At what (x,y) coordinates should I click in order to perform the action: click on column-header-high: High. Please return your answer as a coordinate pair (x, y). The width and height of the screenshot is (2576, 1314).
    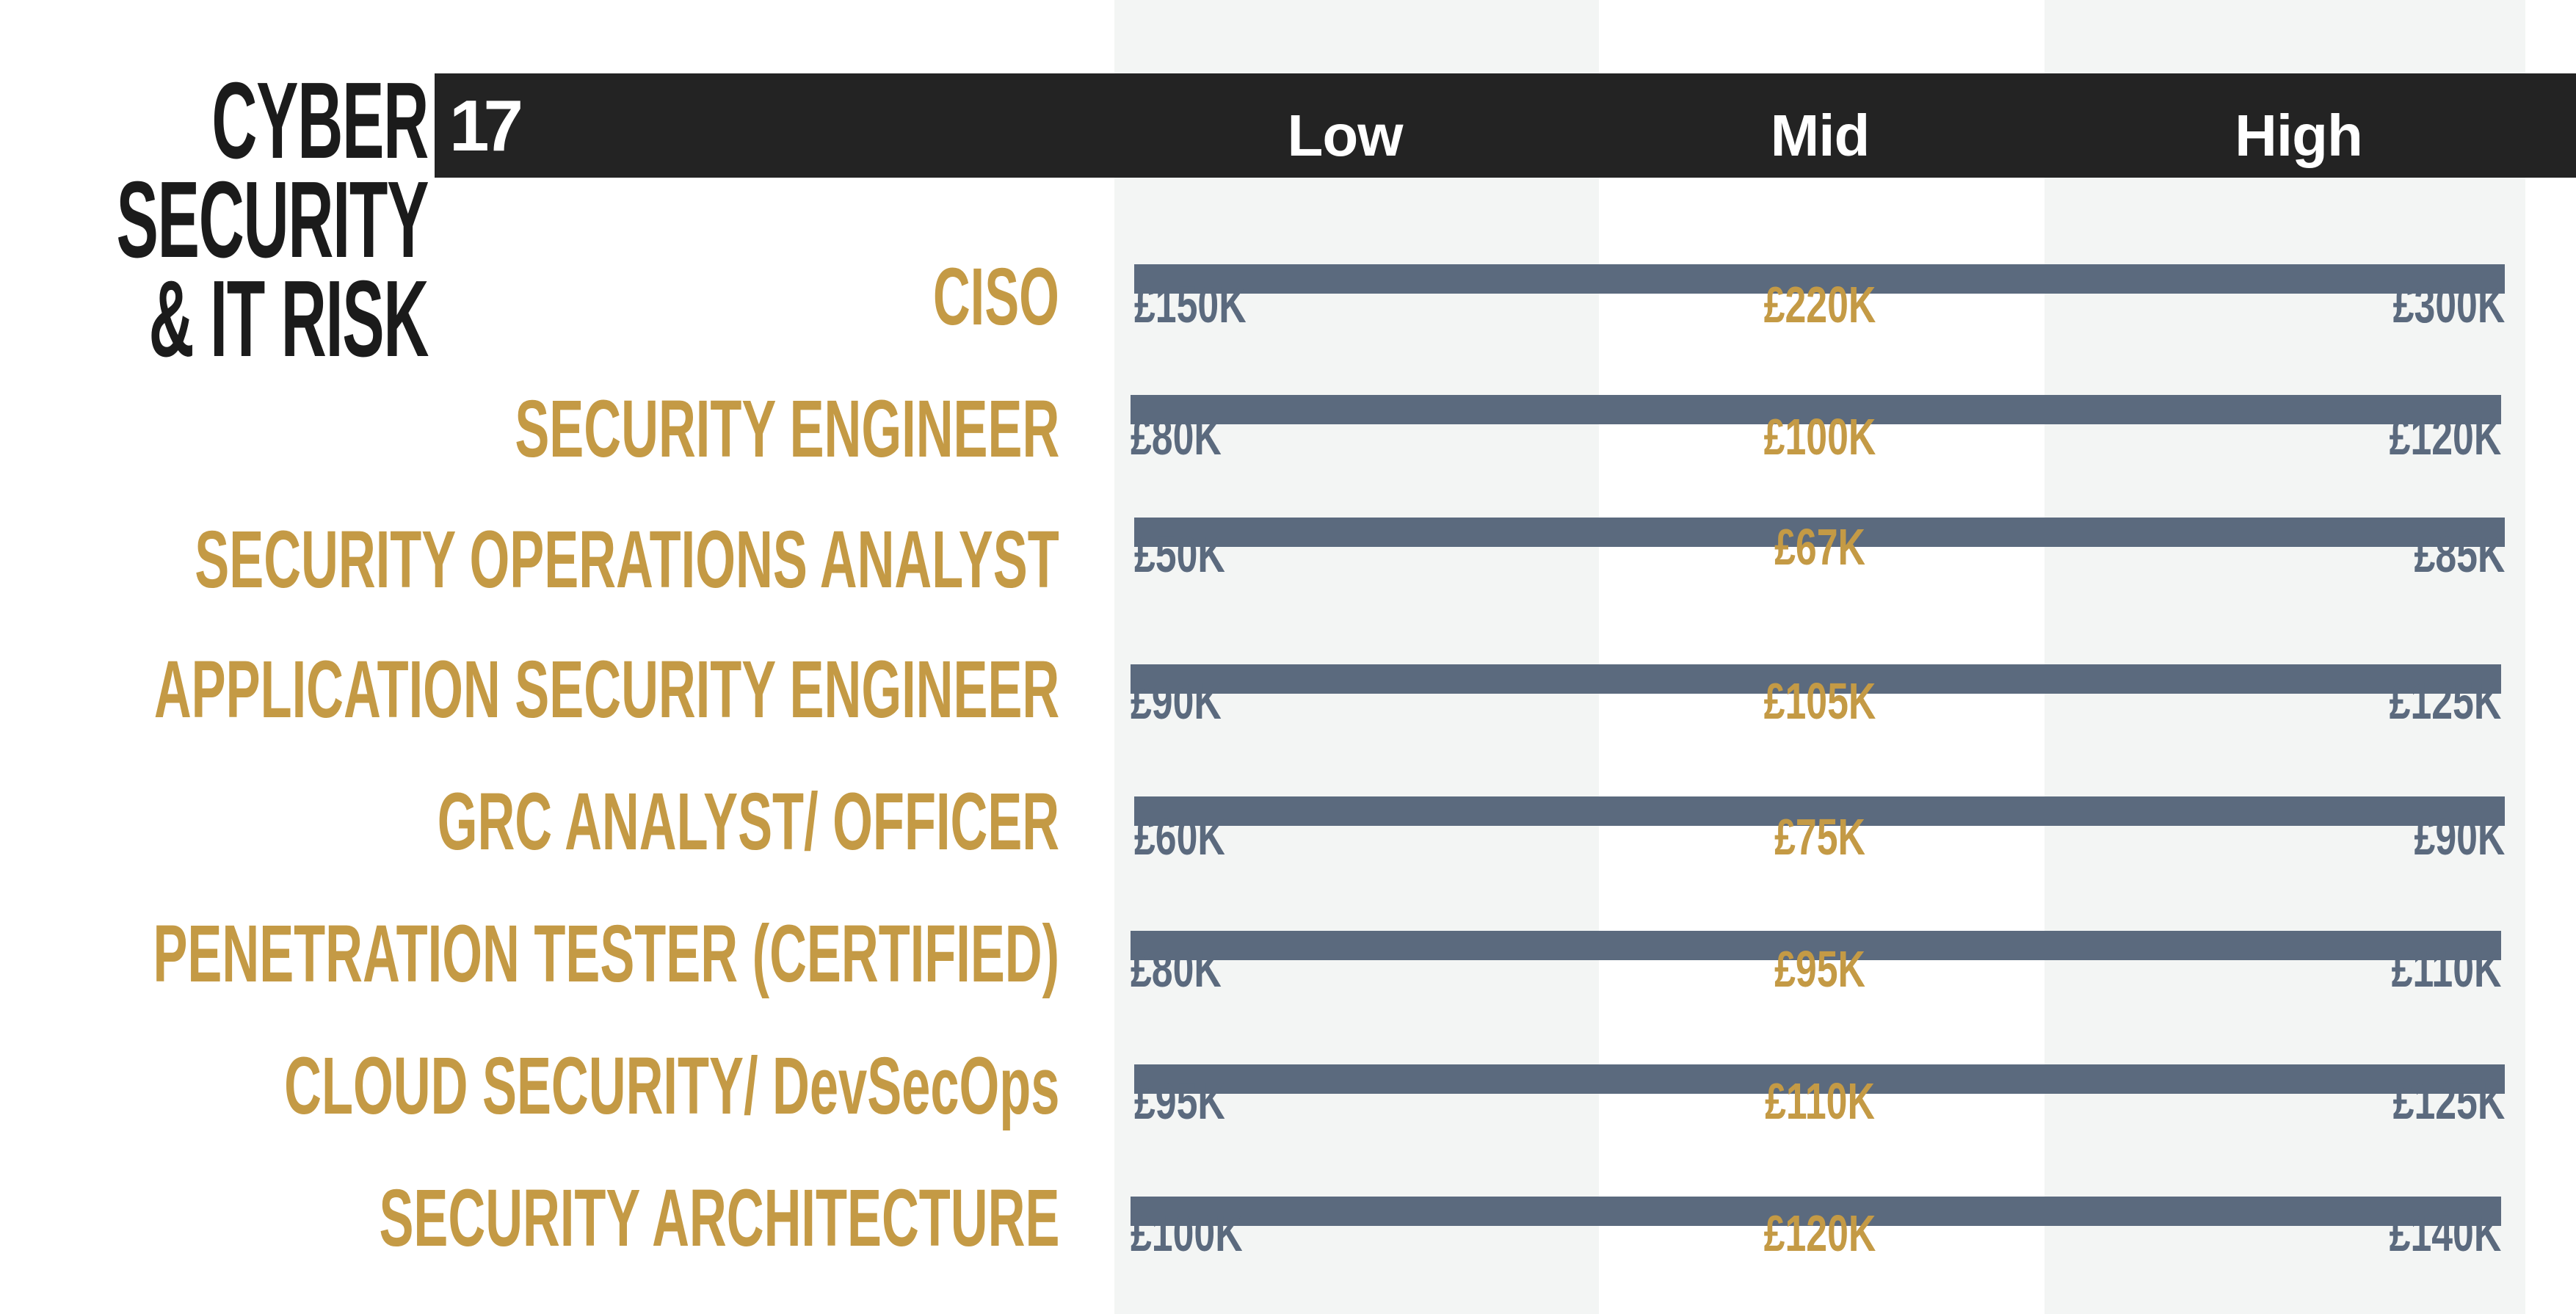
    Looking at the image, I should click on (2299, 135).